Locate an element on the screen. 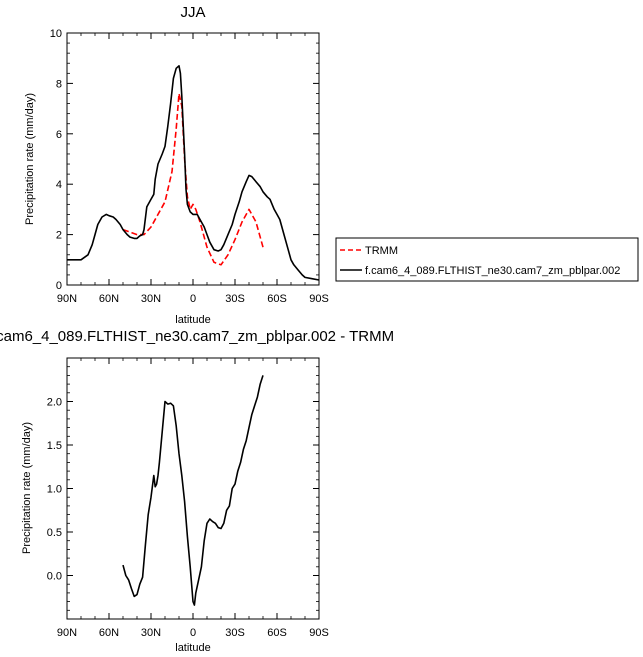 This screenshot has width=643, height=657. bottom-x-tick-label: 30S is located at coordinates (235, 633).